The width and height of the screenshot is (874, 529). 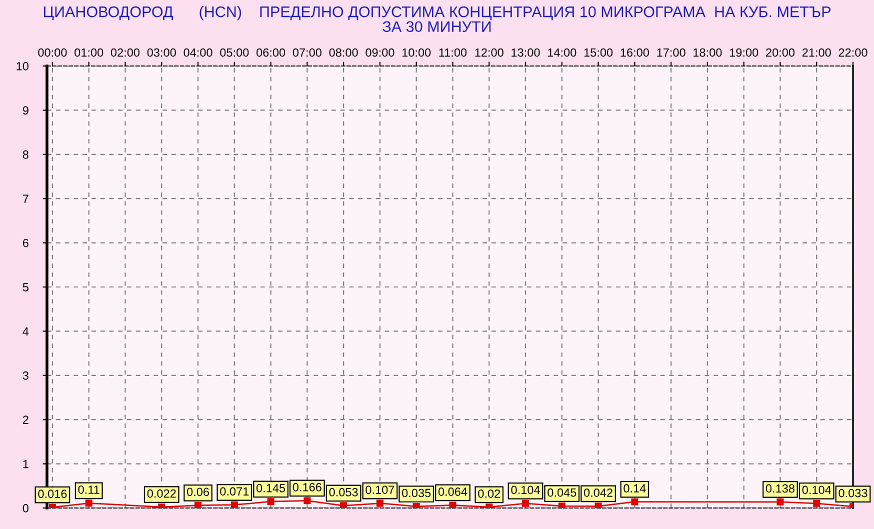 What do you see at coordinates (25, 287) in the screenshot?
I see `y-tick-label: 5` at bounding box center [25, 287].